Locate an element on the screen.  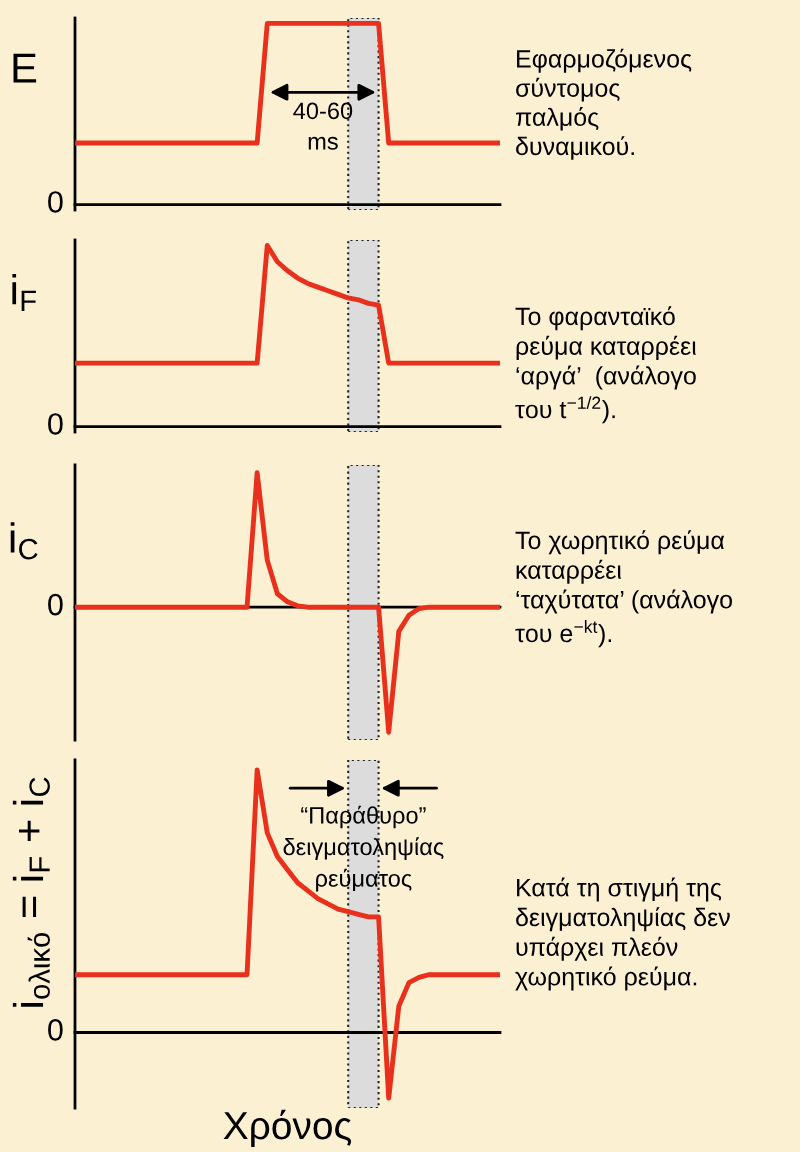
text: Κατά τη στιγμή της δειγματοληψίας δεν υπάρχει πλεόν χωρητικό ρεύμα. is located at coordinates (622, 934).